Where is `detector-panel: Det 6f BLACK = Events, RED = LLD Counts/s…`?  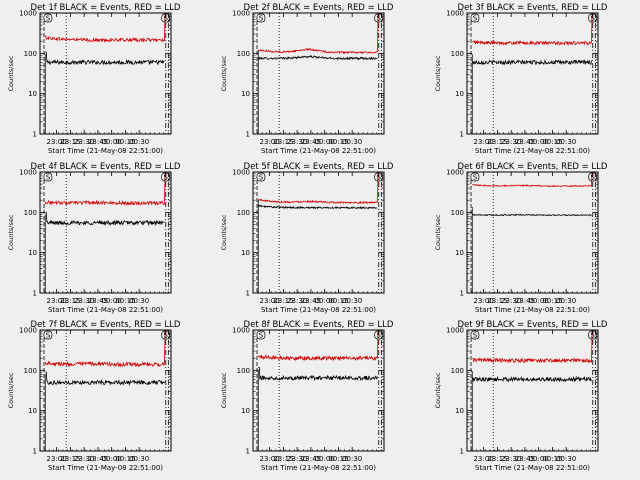
detector-panel: Det 6f BLACK = Events, RED = LLD Counts/s… is located at coordinates (521, 238).